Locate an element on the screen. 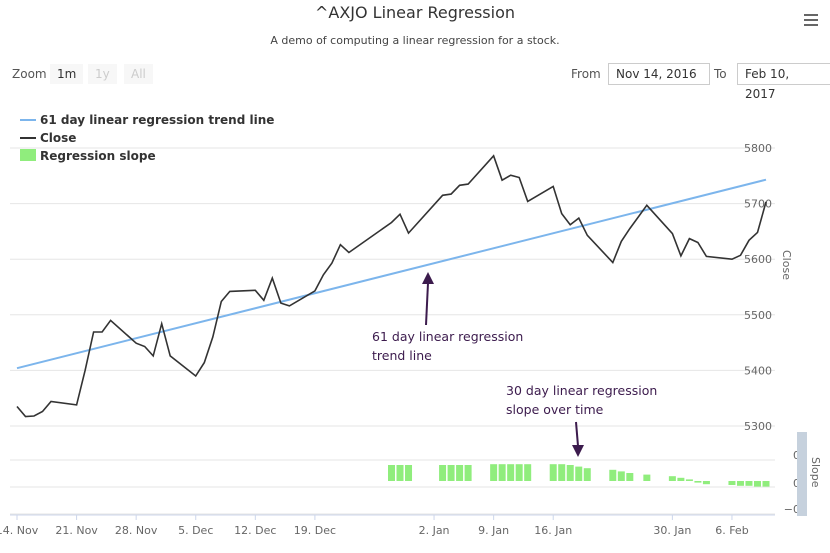  legend-item-regression: 61 day linear regression trend line is located at coordinates (147, 120).